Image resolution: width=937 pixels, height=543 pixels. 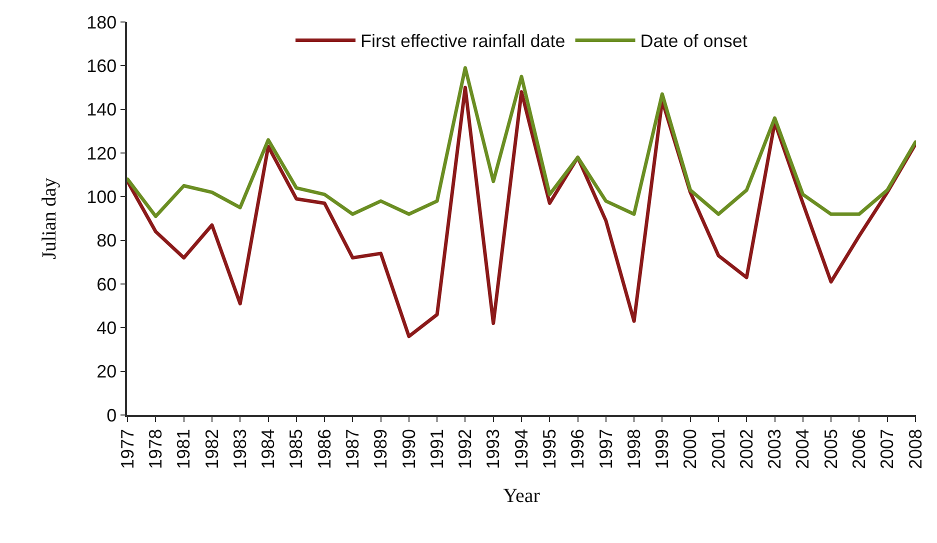 What do you see at coordinates (578, 448) in the screenshot?
I see `x-tick-label: 1996` at bounding box center [578, 448].